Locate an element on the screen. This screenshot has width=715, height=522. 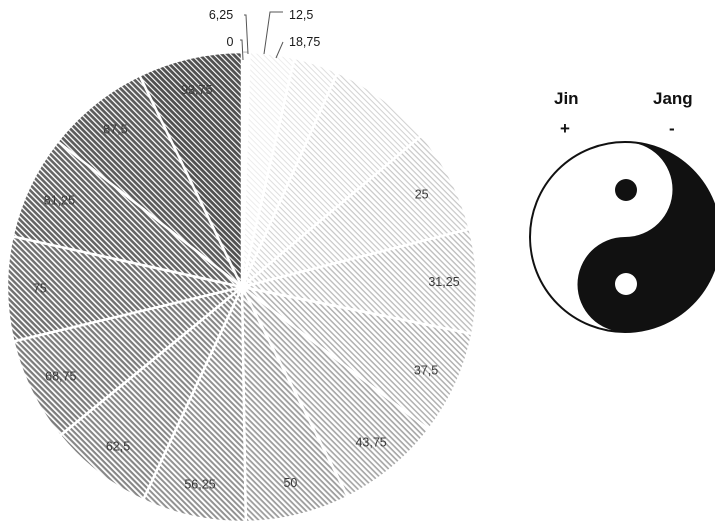
slice-label: 37,5 is located at coordinates (426, 371).